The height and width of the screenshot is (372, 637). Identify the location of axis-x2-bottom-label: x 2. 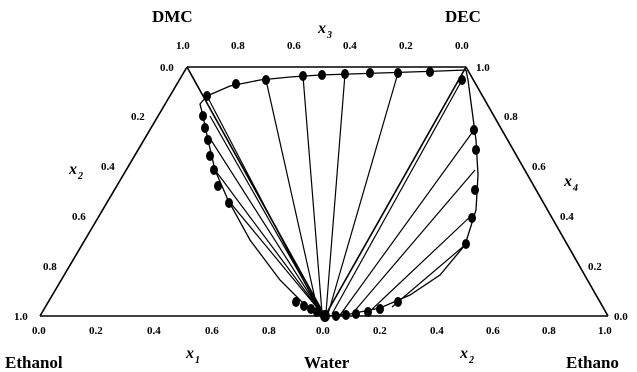
(466, 355).